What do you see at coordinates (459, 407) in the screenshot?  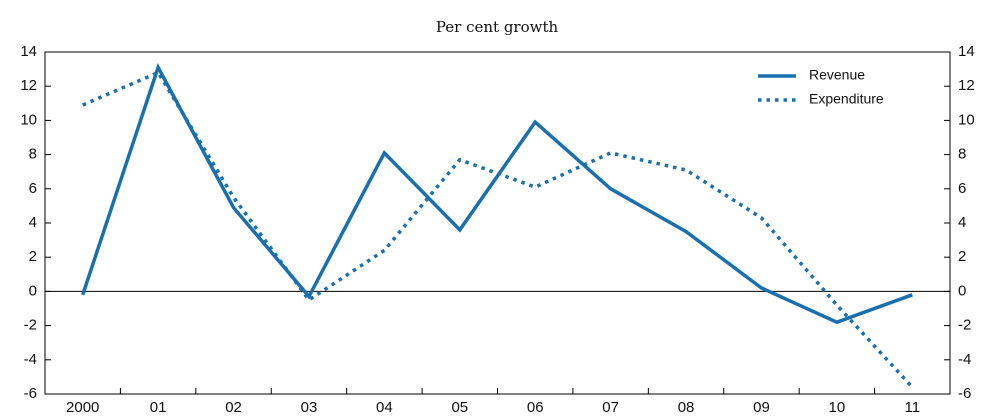 I see `x-tick-label: 05` at bounding box center [459, 407].